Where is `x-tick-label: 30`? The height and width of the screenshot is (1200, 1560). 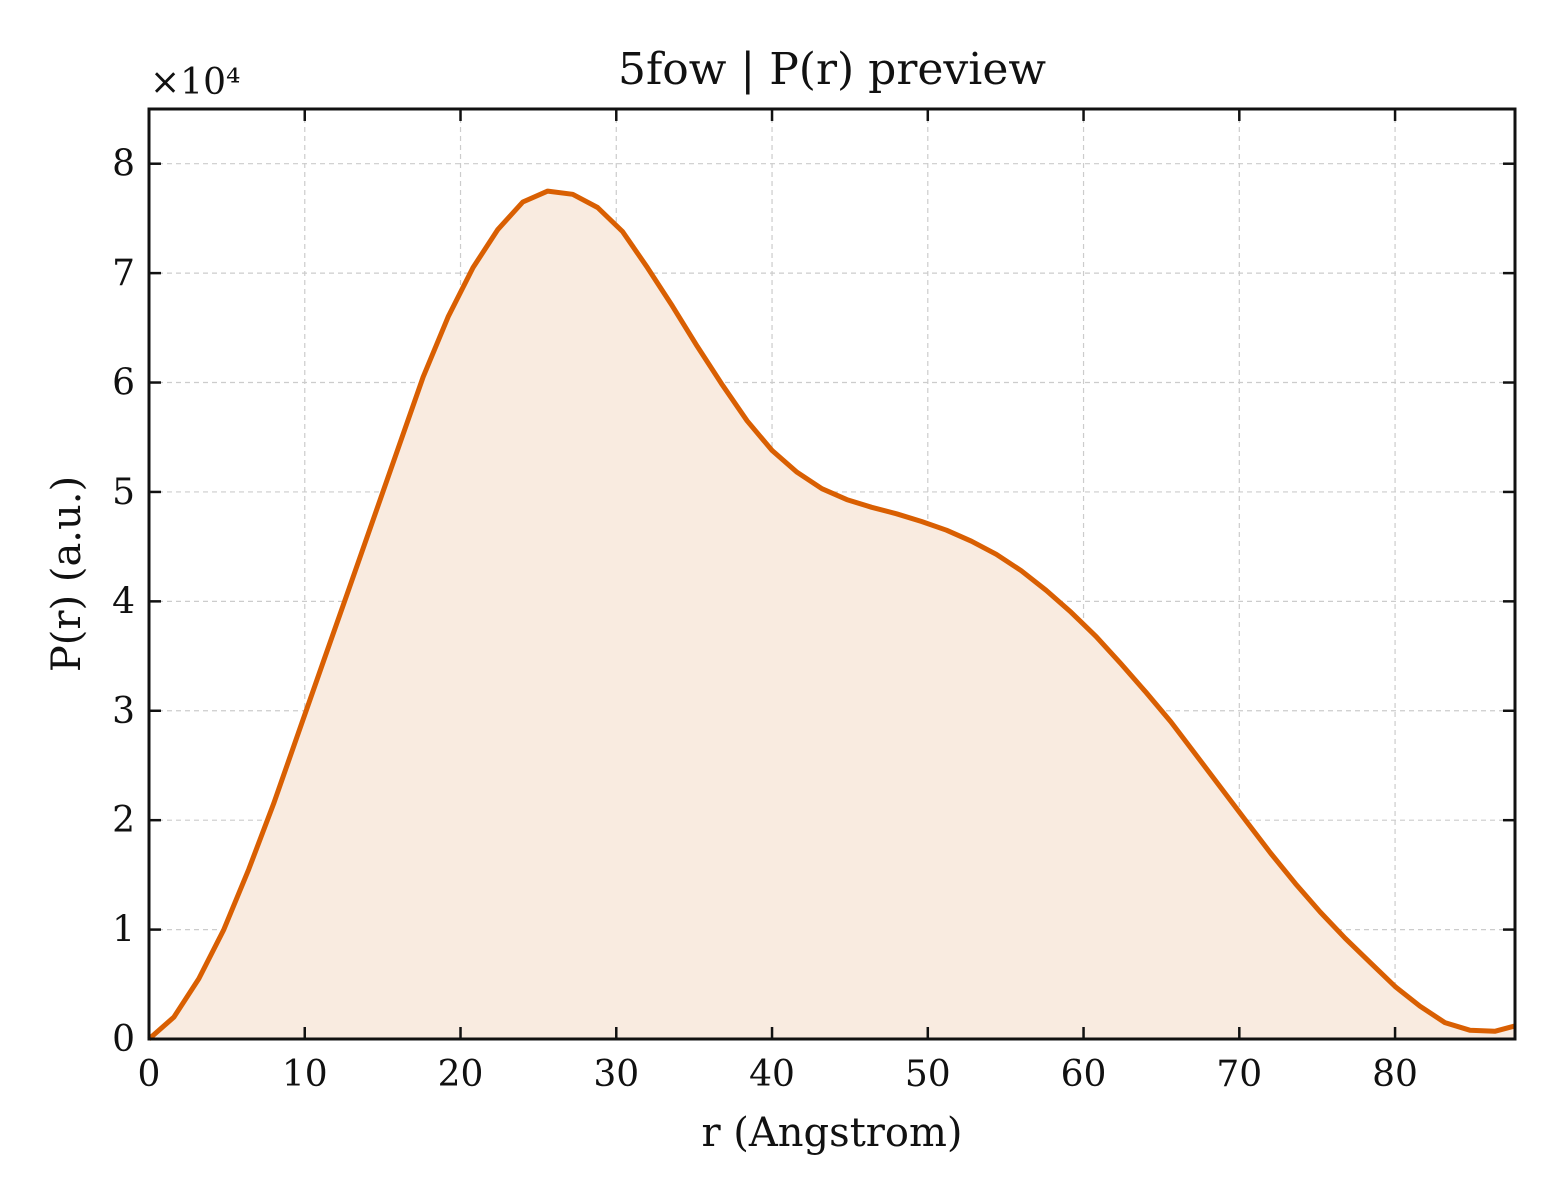 x-tick-label: 30 is located at coordinates (616, 1074).